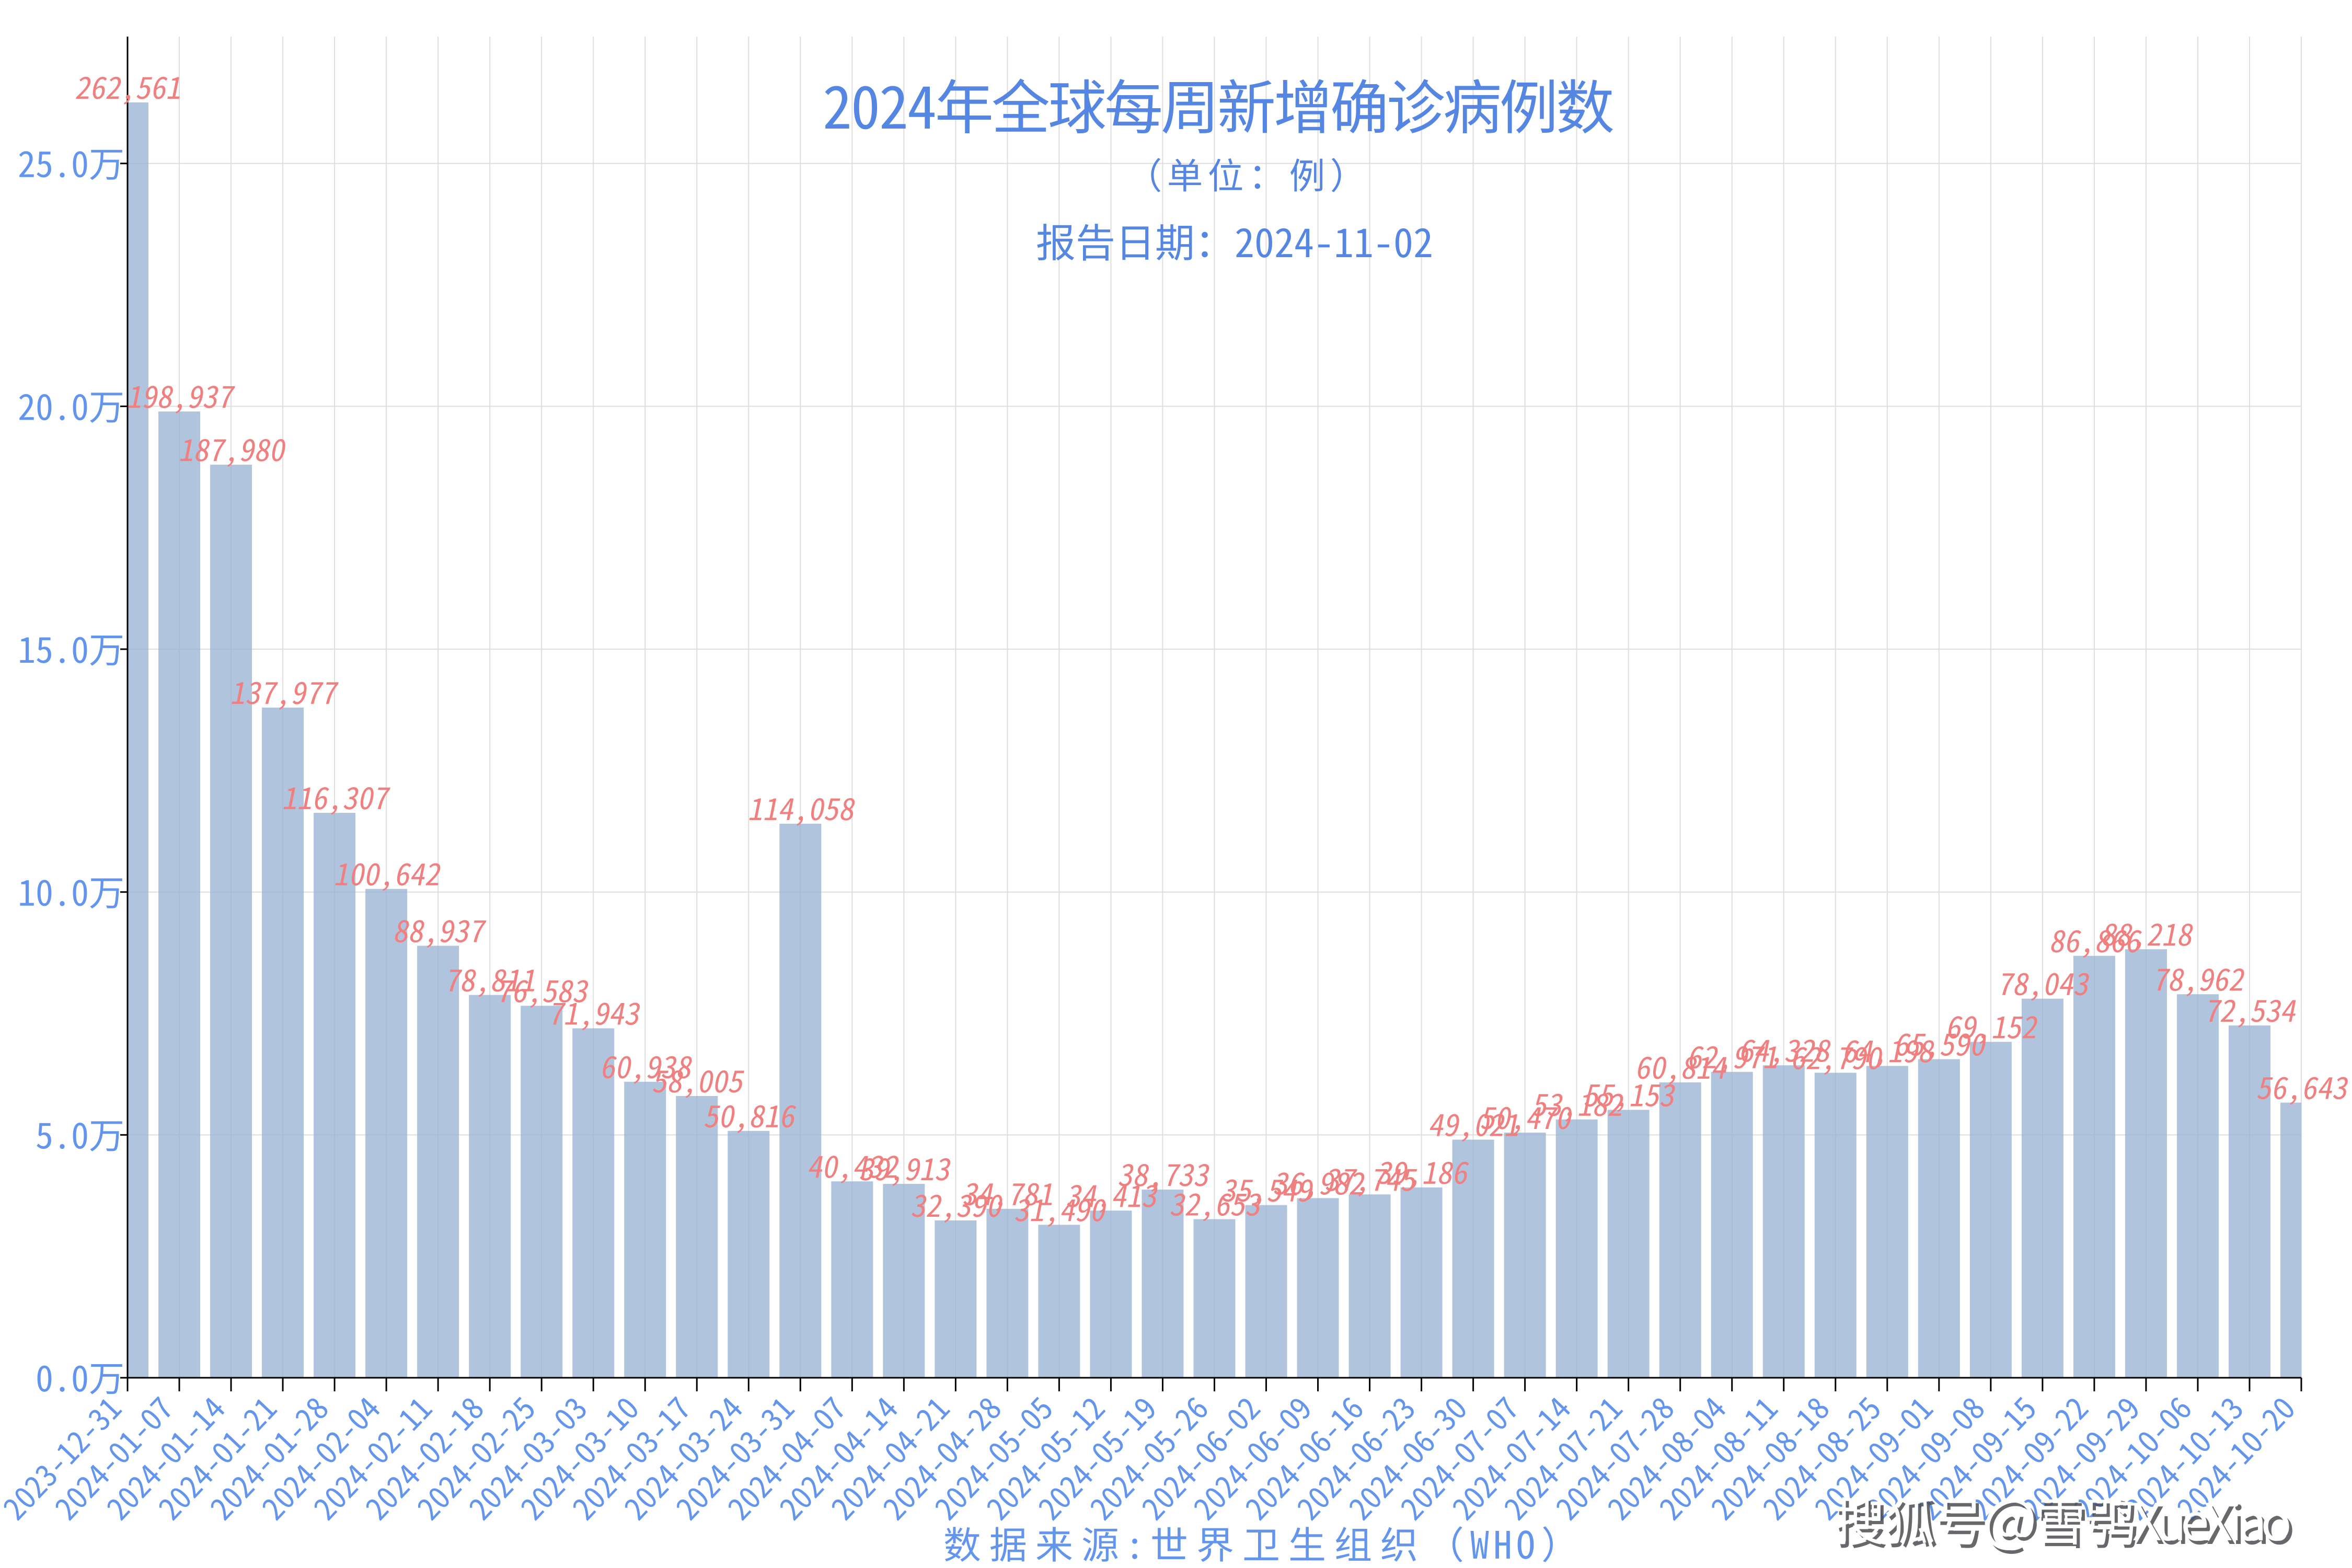  Describe the element at coordinates (70, 771) in the screenshot. I see `y-axis-tick-labels` at that location.